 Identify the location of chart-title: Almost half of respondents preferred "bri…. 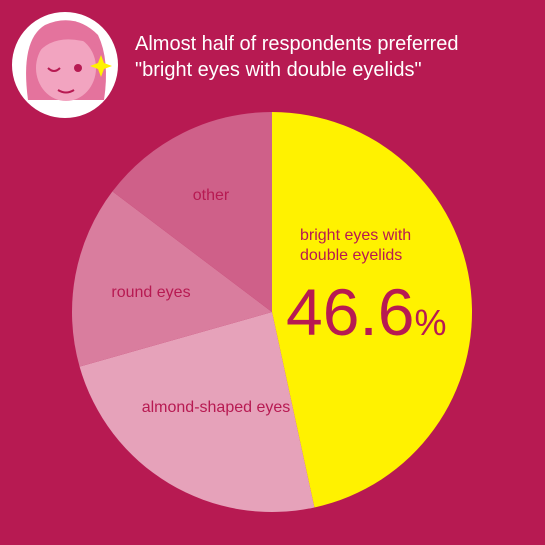
(297, 57).